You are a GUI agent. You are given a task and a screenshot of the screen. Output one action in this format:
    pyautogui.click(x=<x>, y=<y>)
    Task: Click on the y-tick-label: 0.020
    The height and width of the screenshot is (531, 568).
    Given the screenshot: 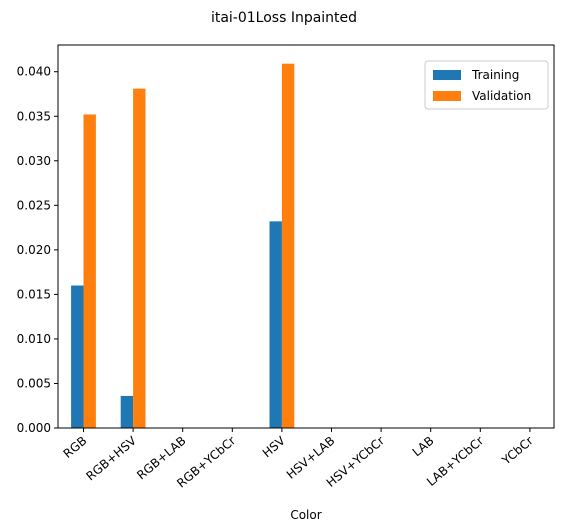 What is the action you would take?
    pyautogui.click(x=34, y=250)
    